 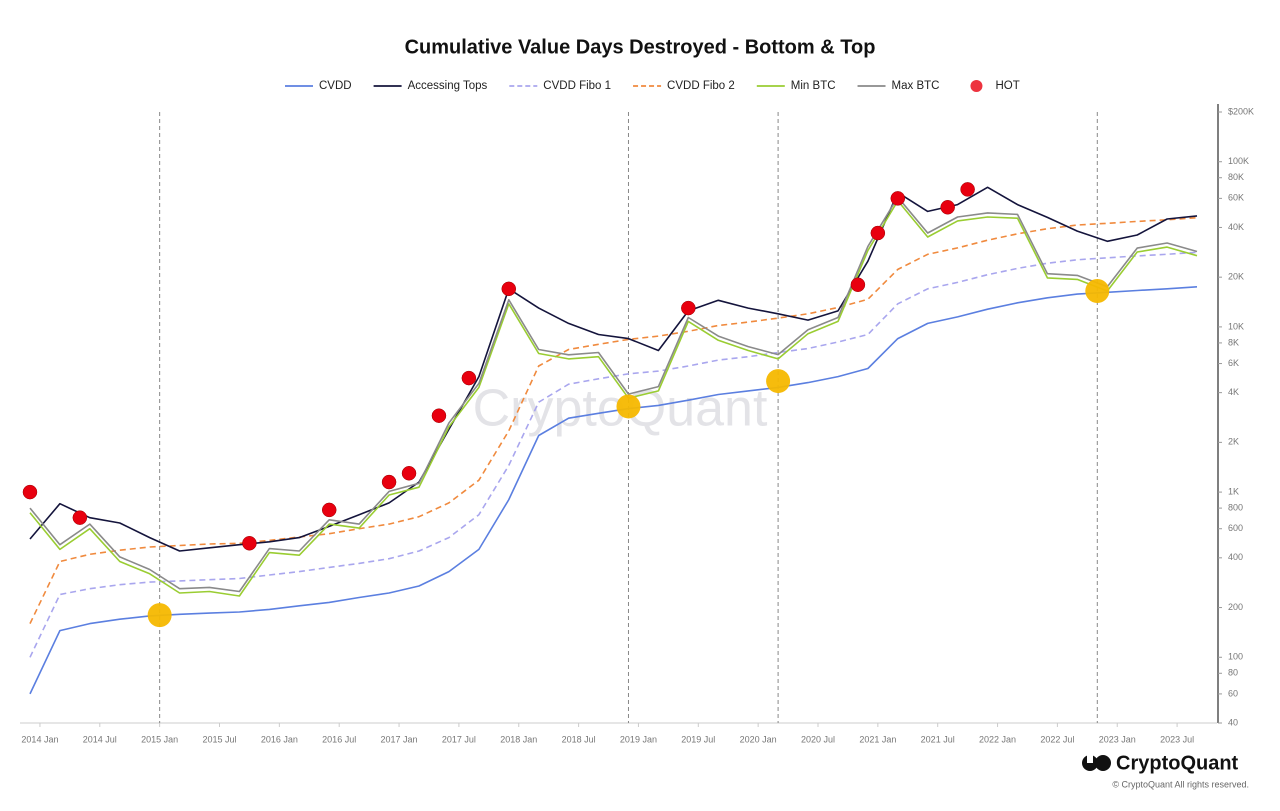 What do you see at coordinates (1236, 177) in the screenshot?
I see `y-tick-label: 80K` at bounding box center [1236, 177].